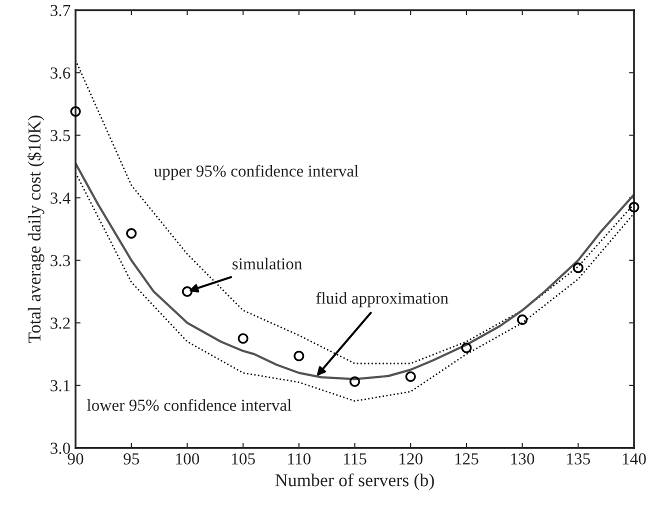 The height and width of the screenshot is (509, 657). Describe the element at coordinates (60, 386) in the screenshot. I see `y-tick-label: 3.1` at that location.